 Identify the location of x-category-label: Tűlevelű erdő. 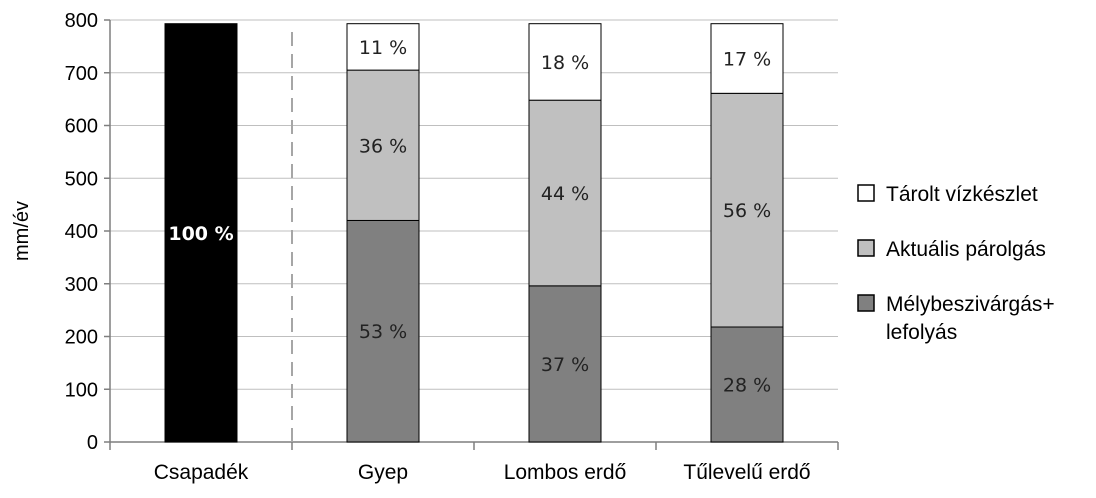
(746, 472).